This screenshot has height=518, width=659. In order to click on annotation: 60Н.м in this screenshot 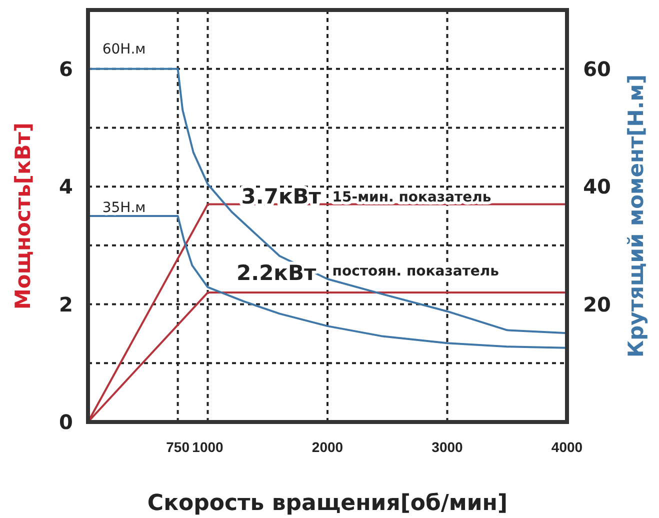, I will do `click(124, 49)`.